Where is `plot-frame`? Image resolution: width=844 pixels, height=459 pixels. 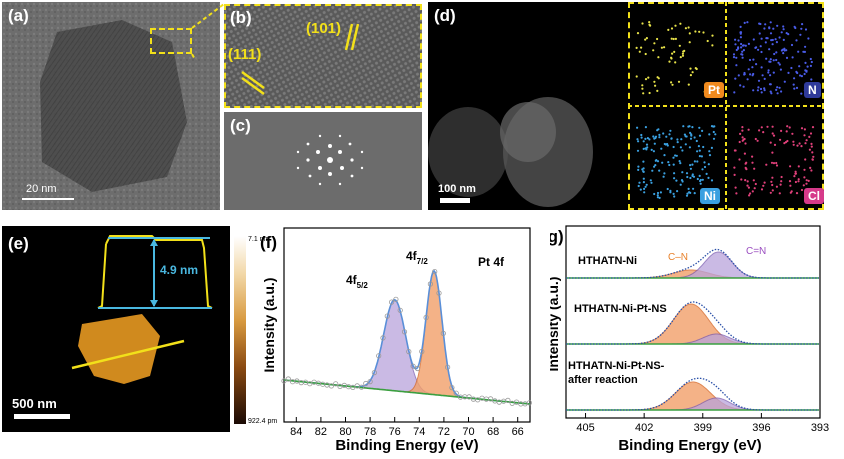 plot-frame is located at coordinates (693, 322).